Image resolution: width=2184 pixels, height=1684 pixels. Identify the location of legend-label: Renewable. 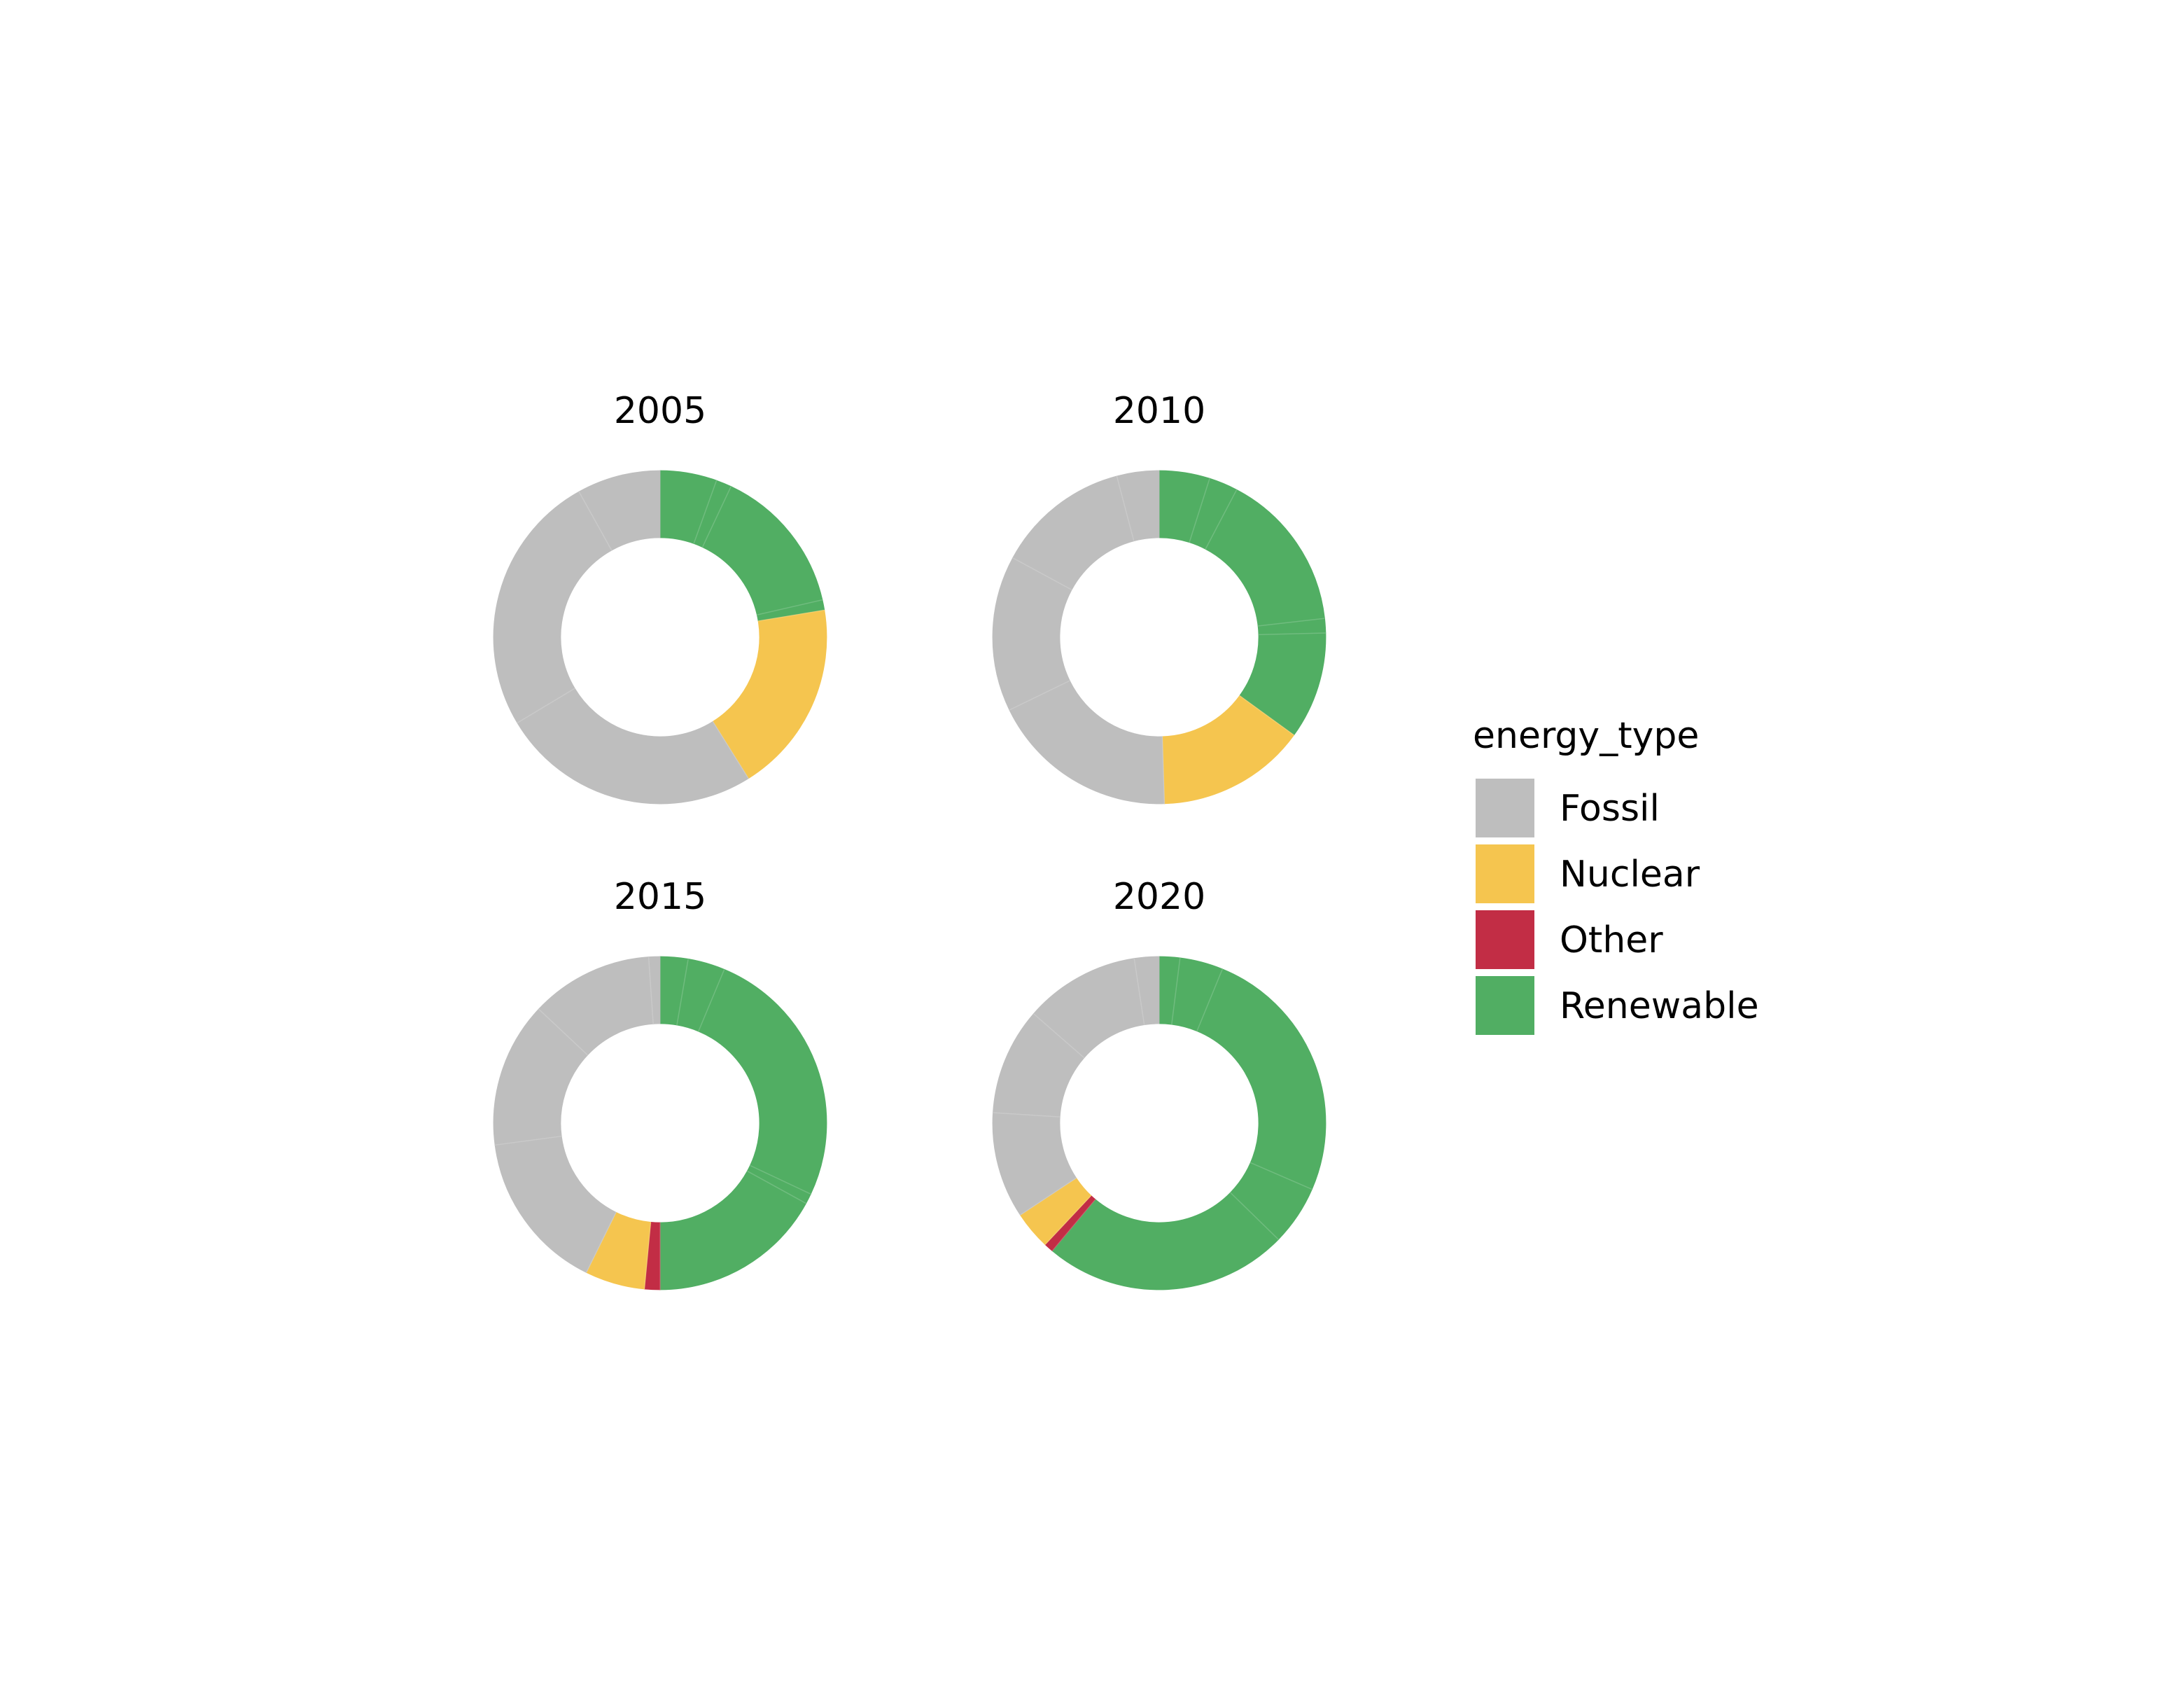
(1659, 1006).